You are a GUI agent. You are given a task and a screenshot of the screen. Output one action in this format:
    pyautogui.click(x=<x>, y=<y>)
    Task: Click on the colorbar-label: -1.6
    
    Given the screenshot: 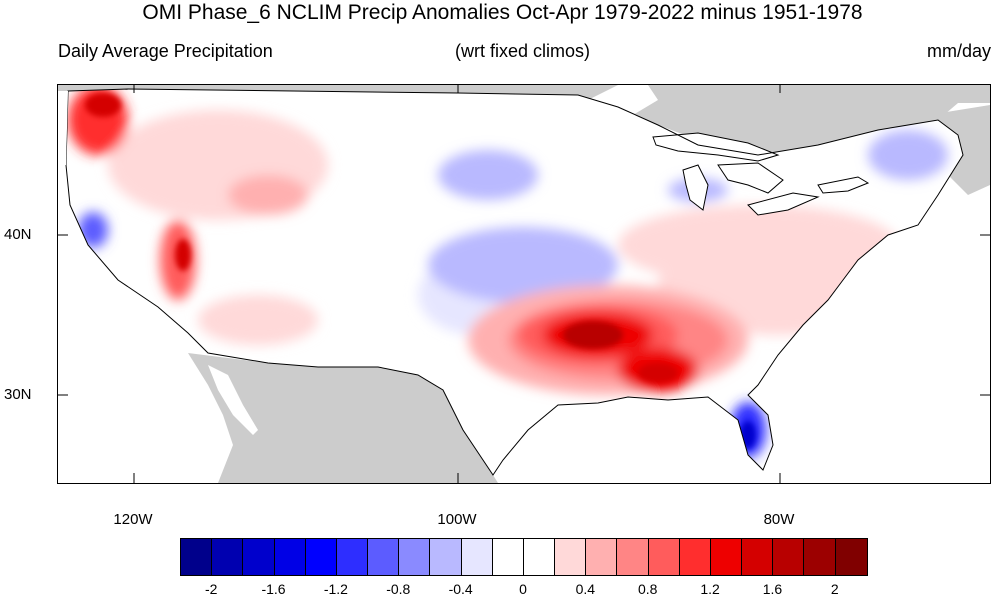 What is the action you would take?
    pyautogui.click(x=273, y=589)
    